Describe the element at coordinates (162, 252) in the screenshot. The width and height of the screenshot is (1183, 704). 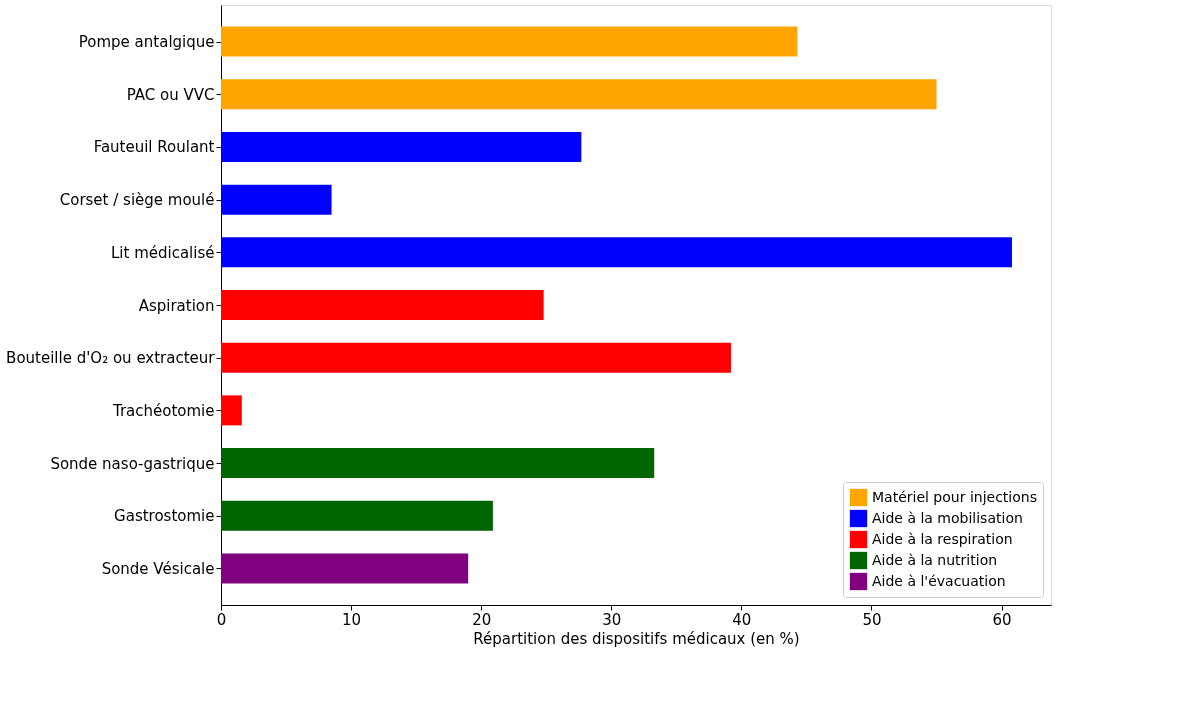
I see `y-tick-label: Lit médicalisé` at that location.